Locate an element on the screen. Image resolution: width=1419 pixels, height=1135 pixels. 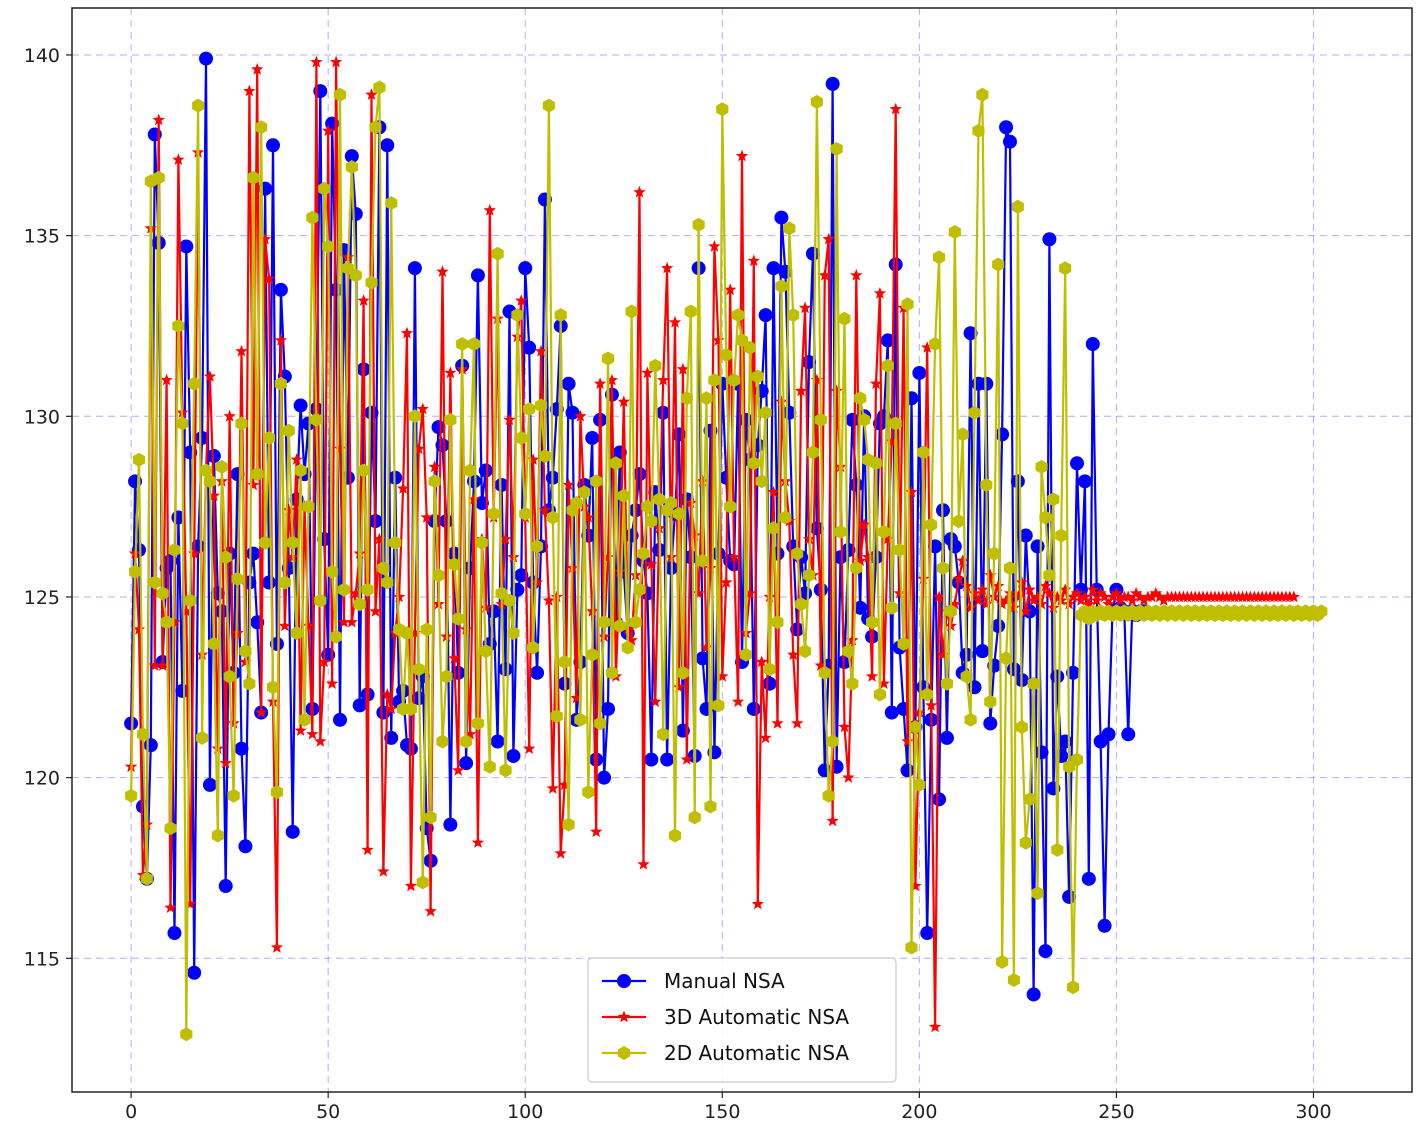
y-tick-label: 135 is located at coordinates (42, 237).